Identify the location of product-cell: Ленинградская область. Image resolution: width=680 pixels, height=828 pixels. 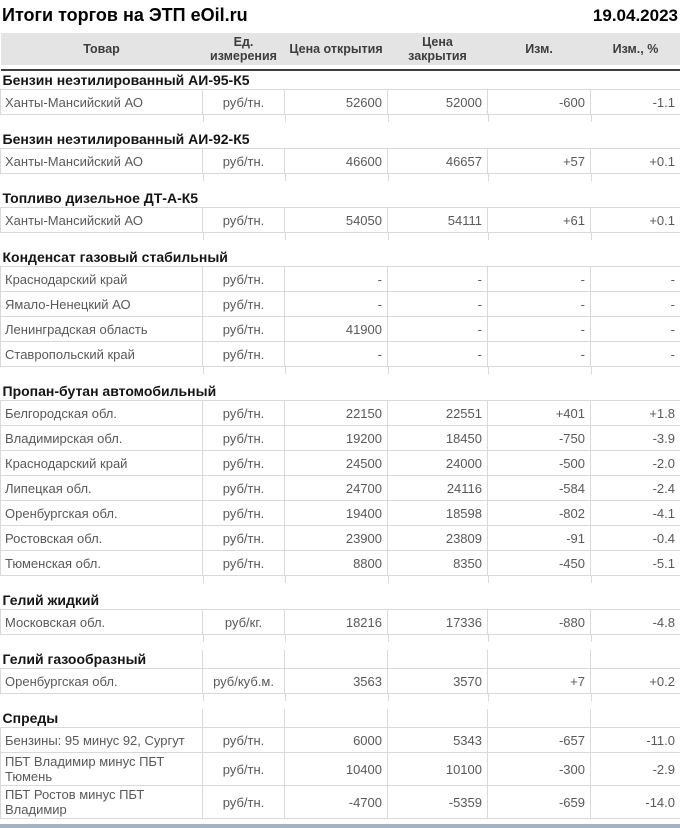
(101, 329).